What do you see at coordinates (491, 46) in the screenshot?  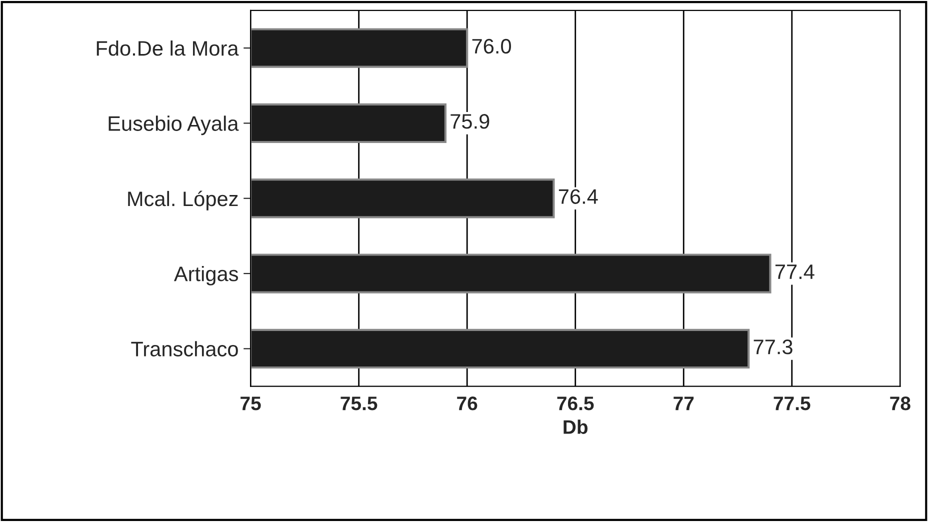 I see `data-label: 76.0` at bounding box center [491, 46].